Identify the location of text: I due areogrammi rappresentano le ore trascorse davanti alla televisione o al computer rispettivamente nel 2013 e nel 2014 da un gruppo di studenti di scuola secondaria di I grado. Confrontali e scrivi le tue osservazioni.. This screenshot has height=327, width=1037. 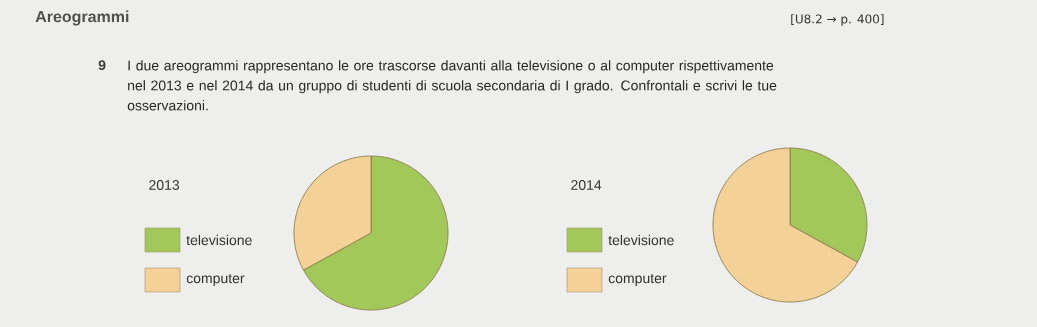
(452, 85).